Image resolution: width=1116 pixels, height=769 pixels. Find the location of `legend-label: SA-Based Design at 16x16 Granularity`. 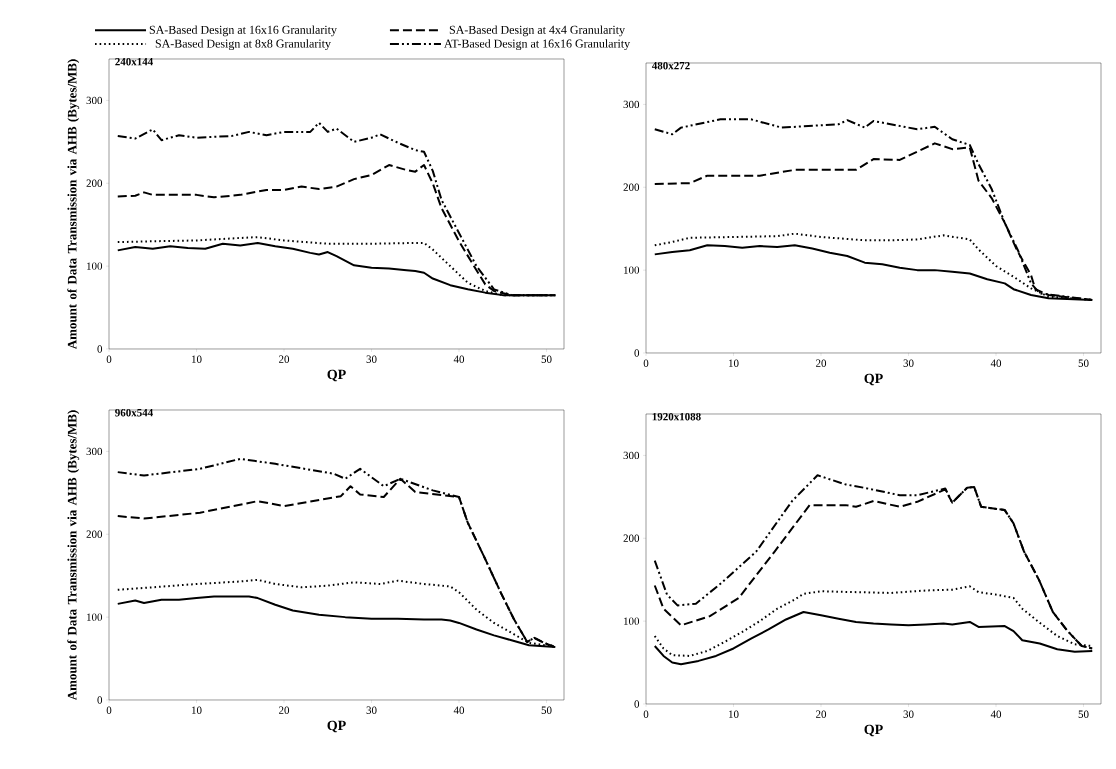

legend-label: SA-Based Design at 16x16 Granularity is located at coordinates (243, 31).